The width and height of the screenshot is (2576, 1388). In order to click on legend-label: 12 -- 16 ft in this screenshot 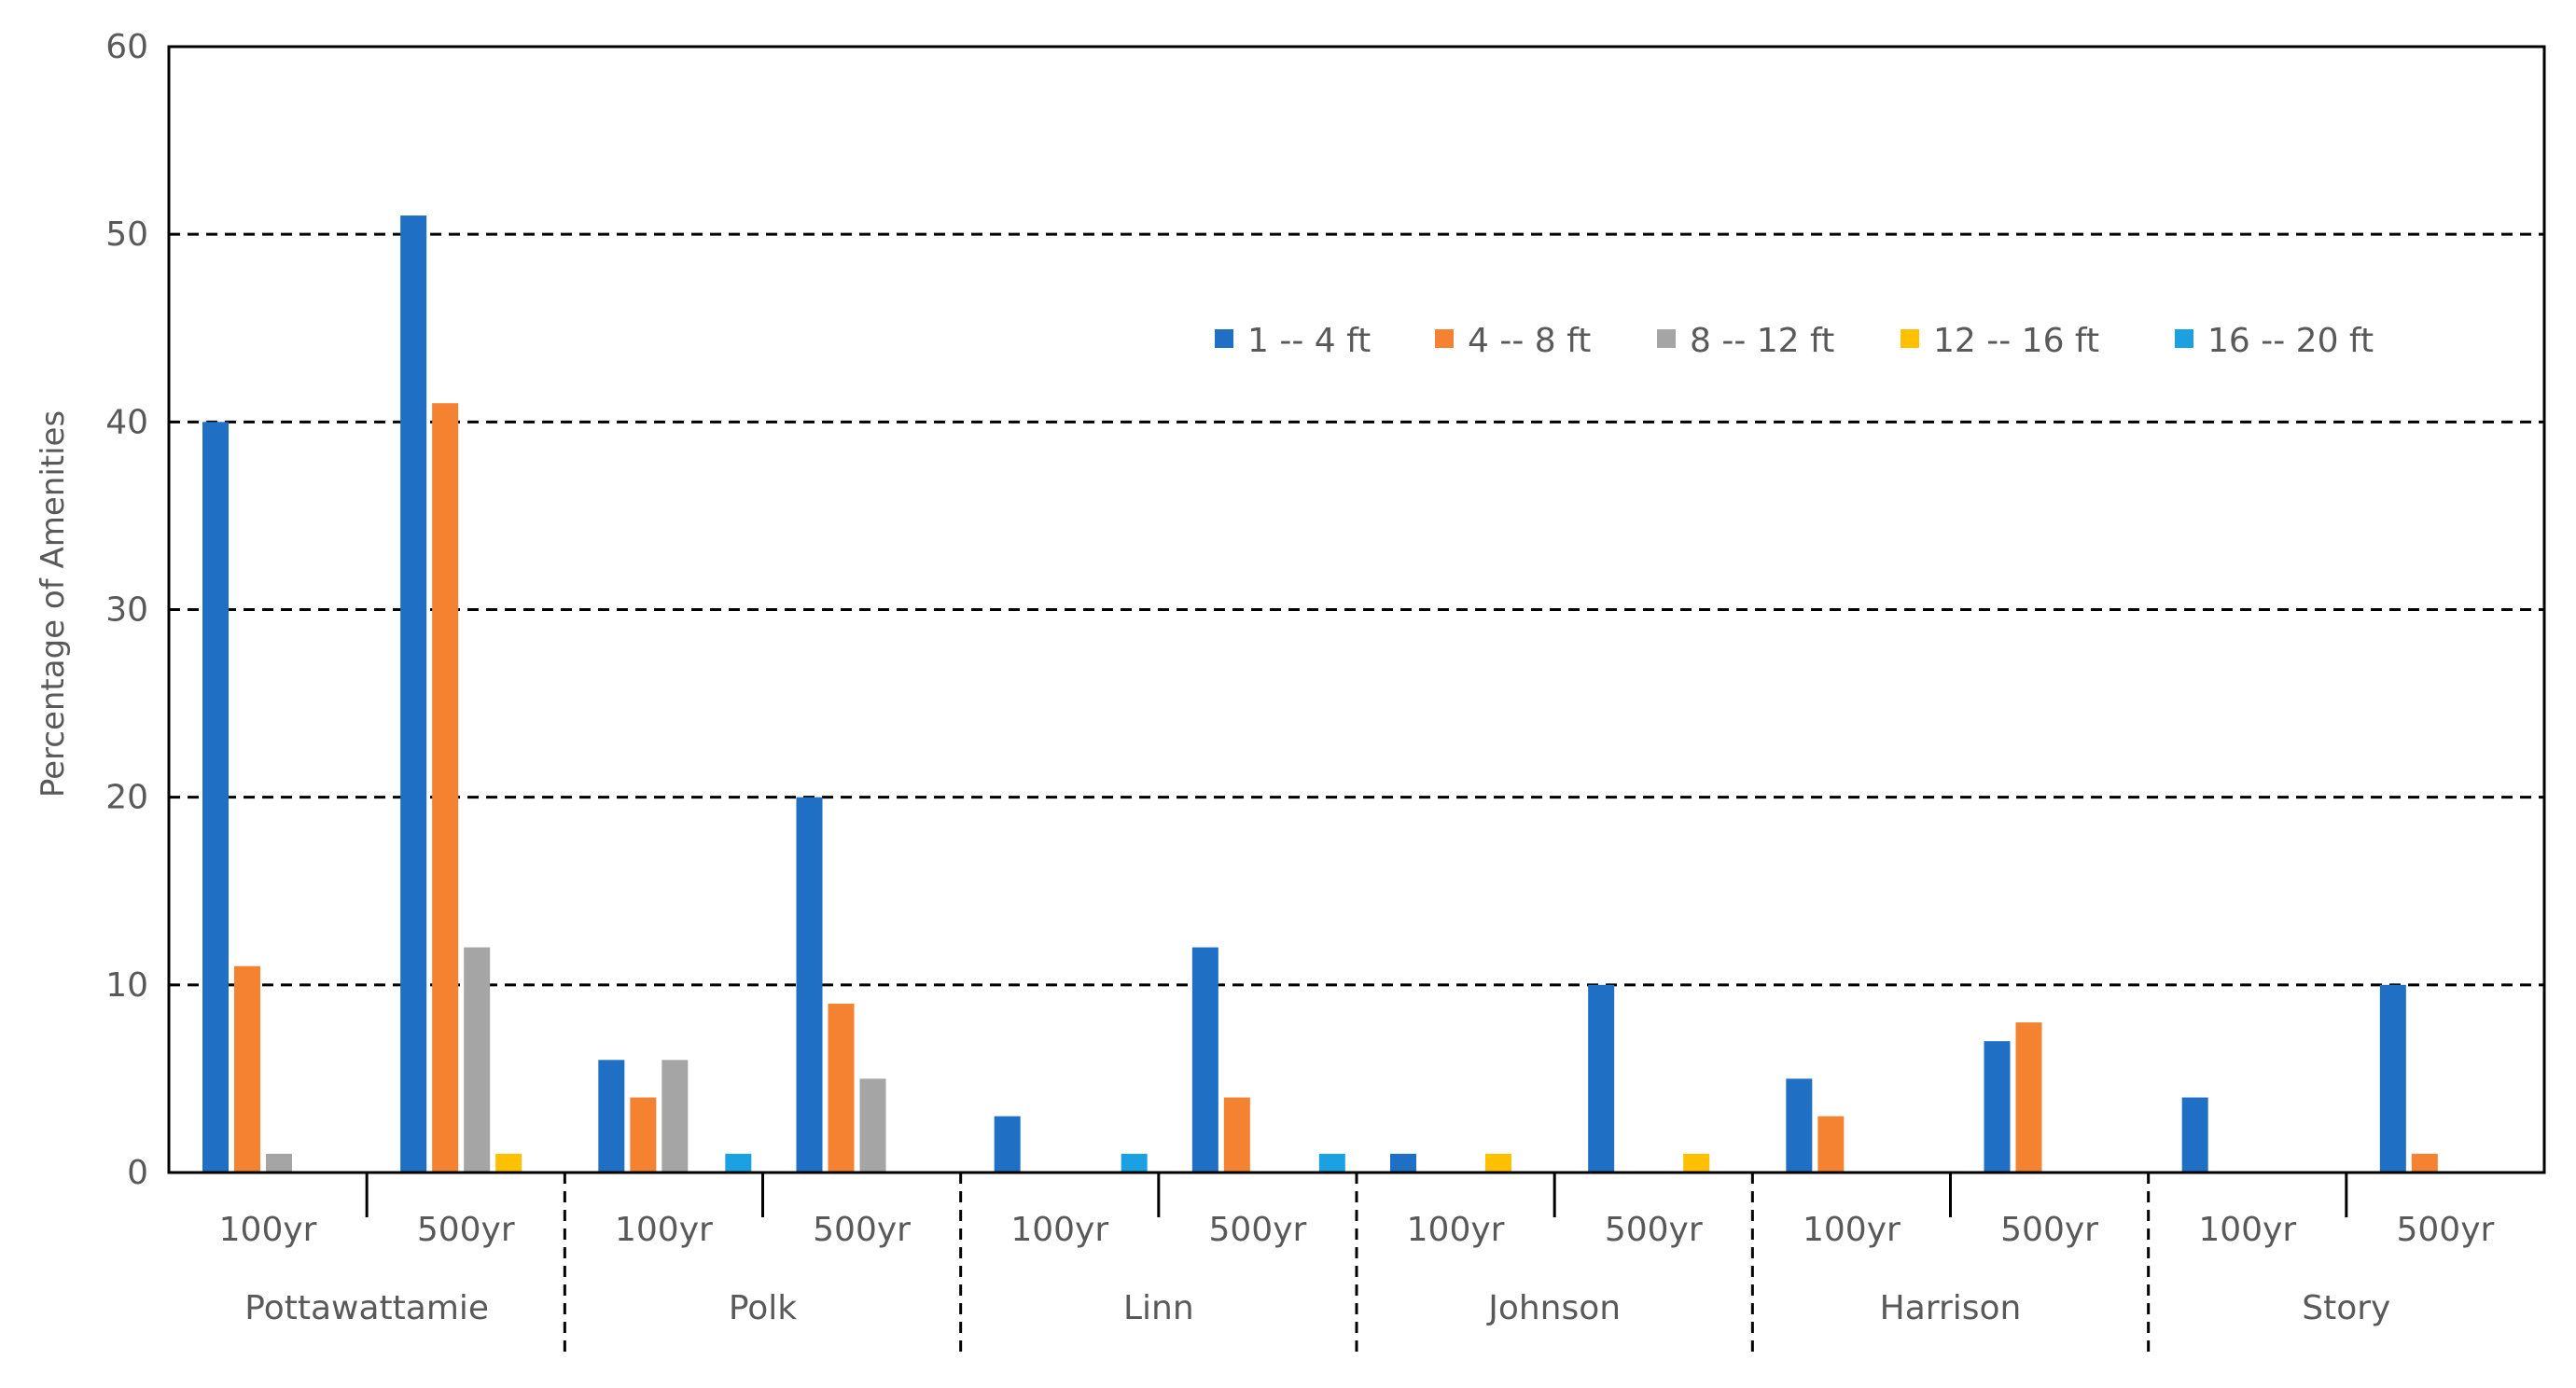, I will do `click(2016, 341)`.